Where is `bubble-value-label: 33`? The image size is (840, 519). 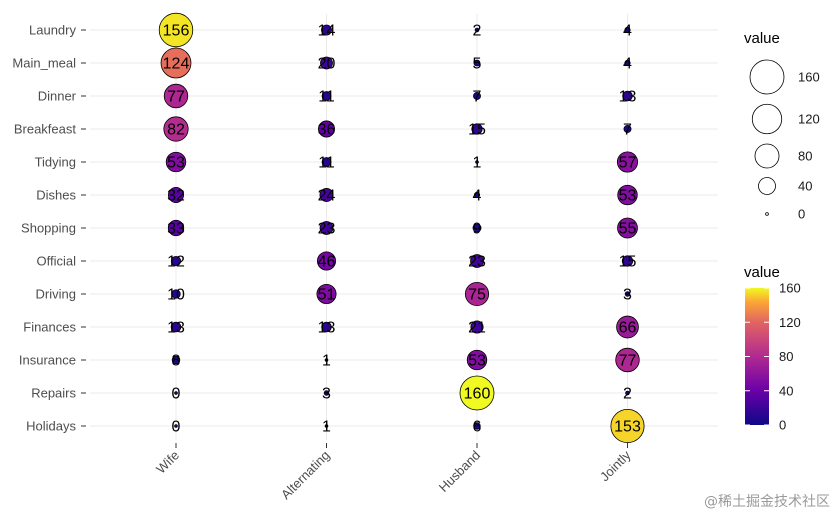 bubble-value-label: 33 is located at coordinates (176, 229).